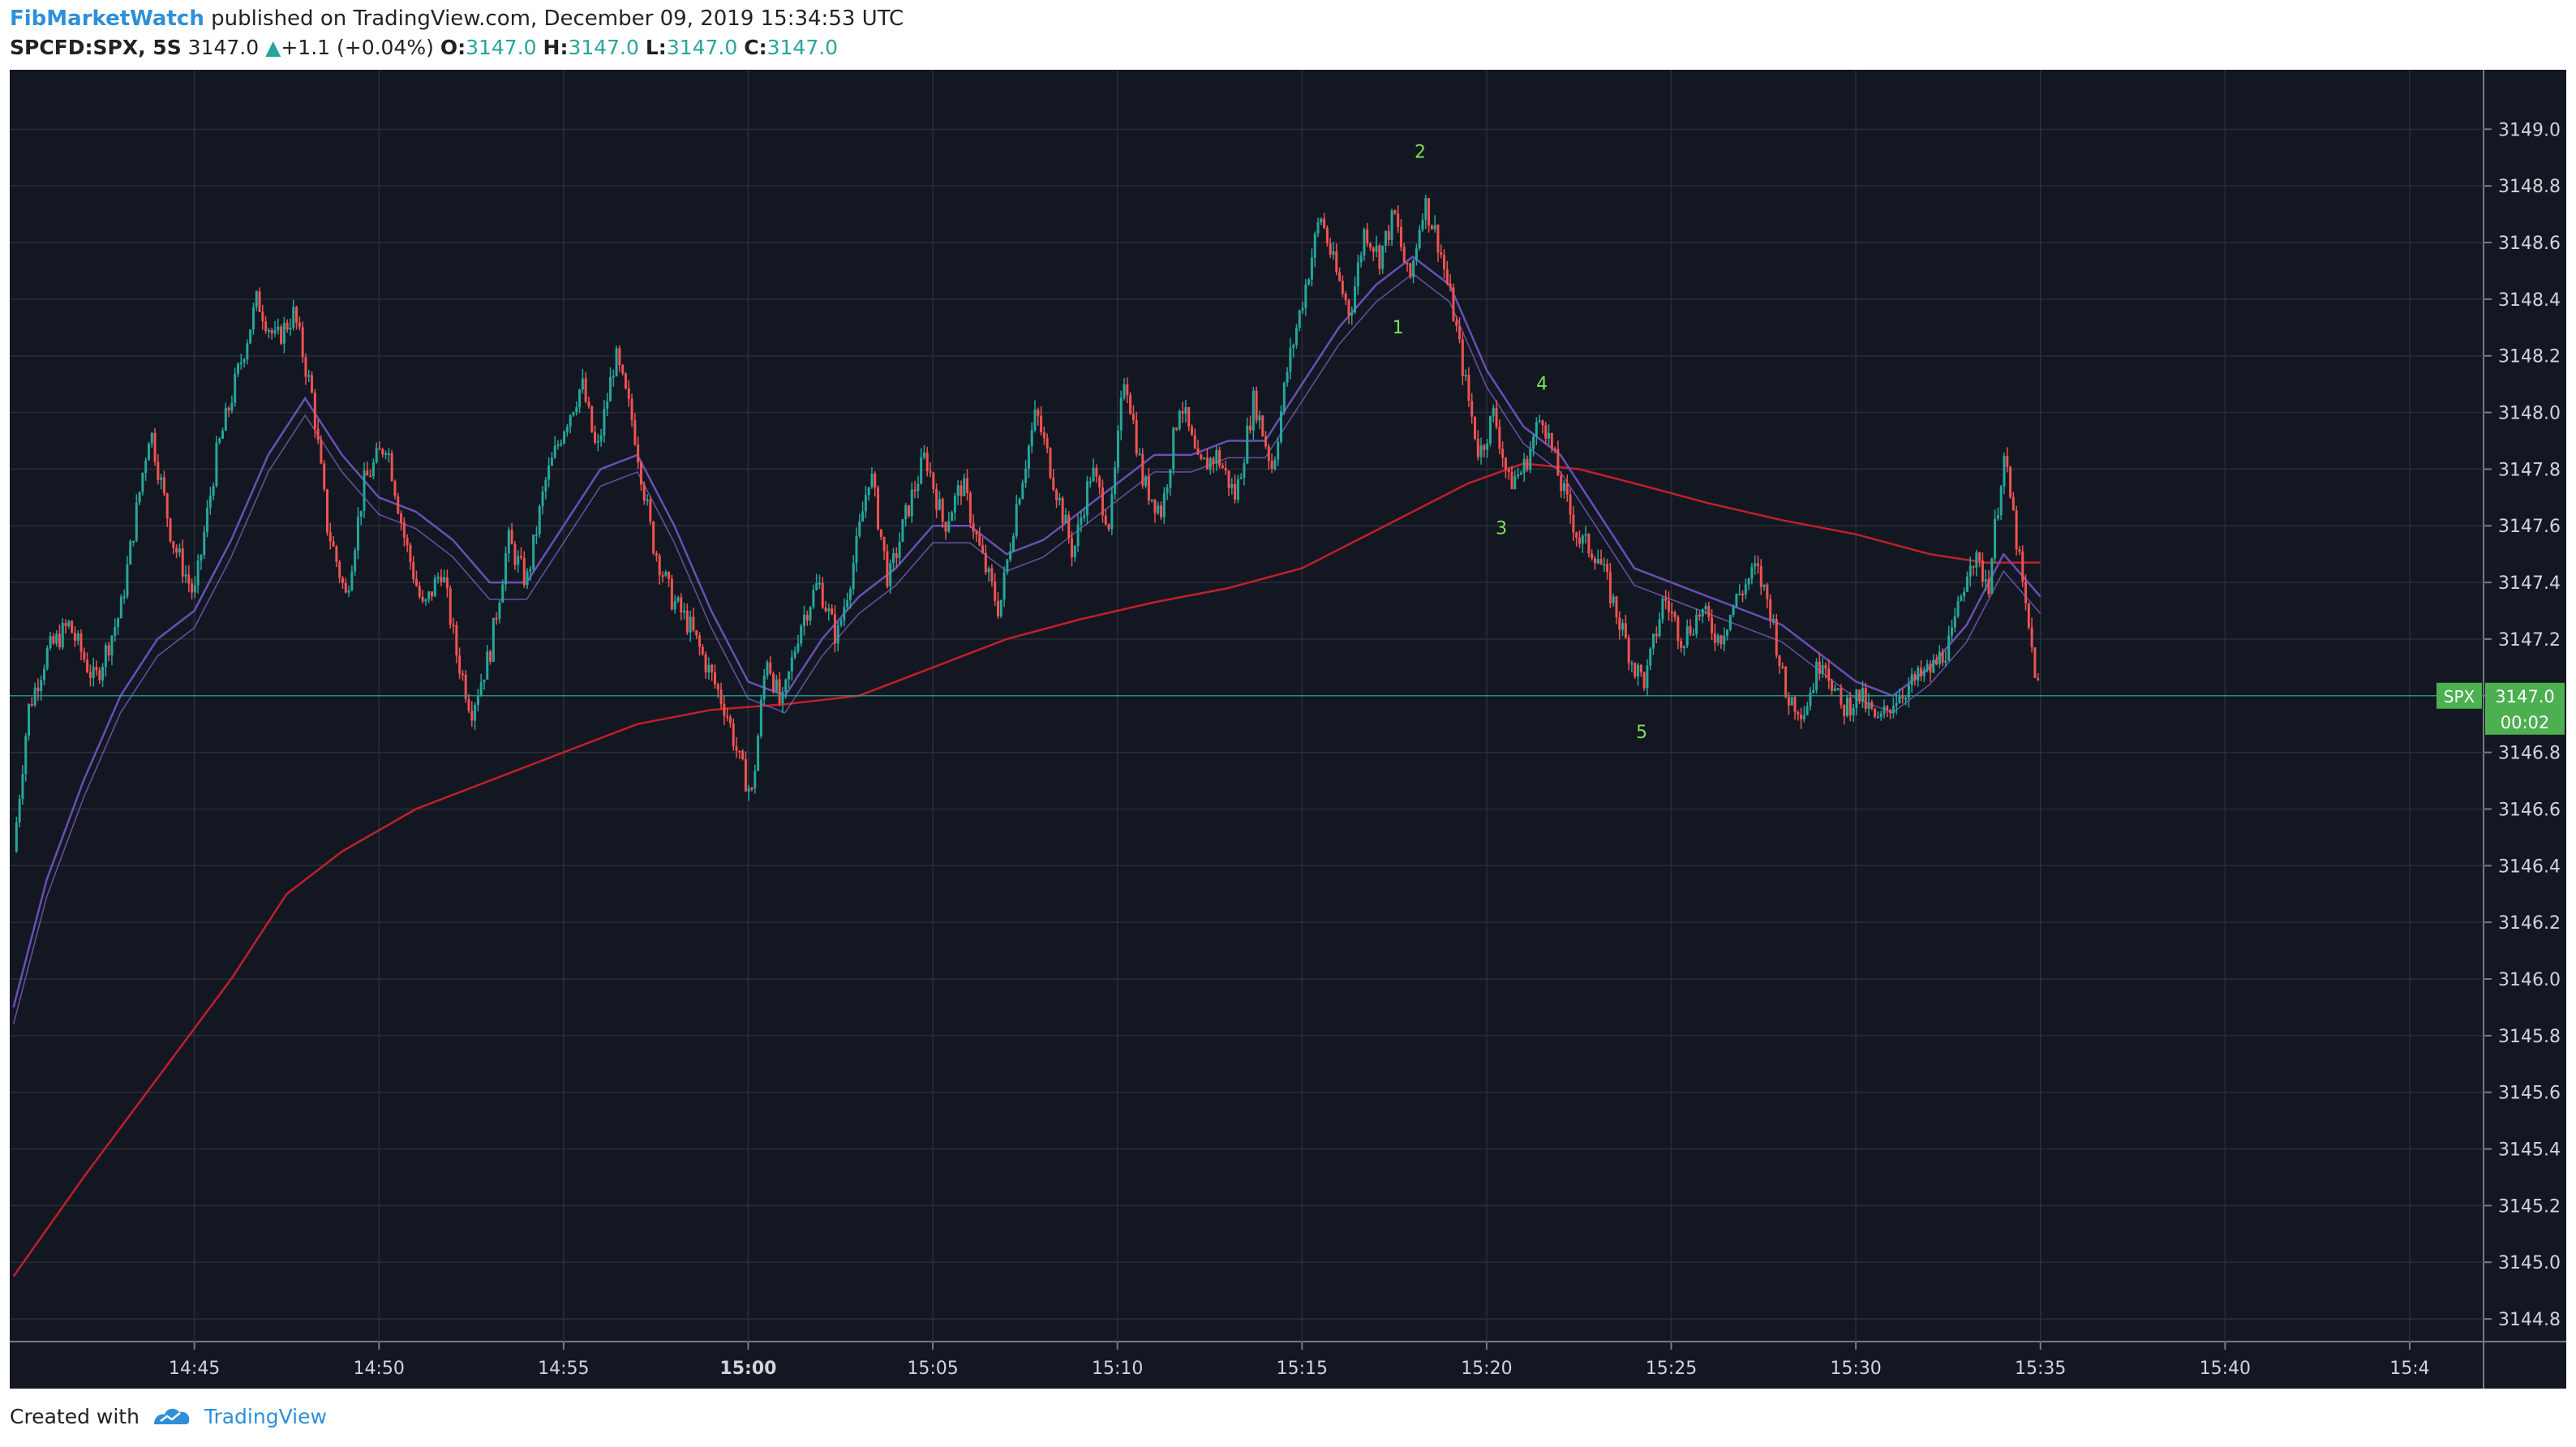  Describe the element at coordinates (2529, 130) in the screenshot. I see `y-tick-label: 3149.0` at that location.